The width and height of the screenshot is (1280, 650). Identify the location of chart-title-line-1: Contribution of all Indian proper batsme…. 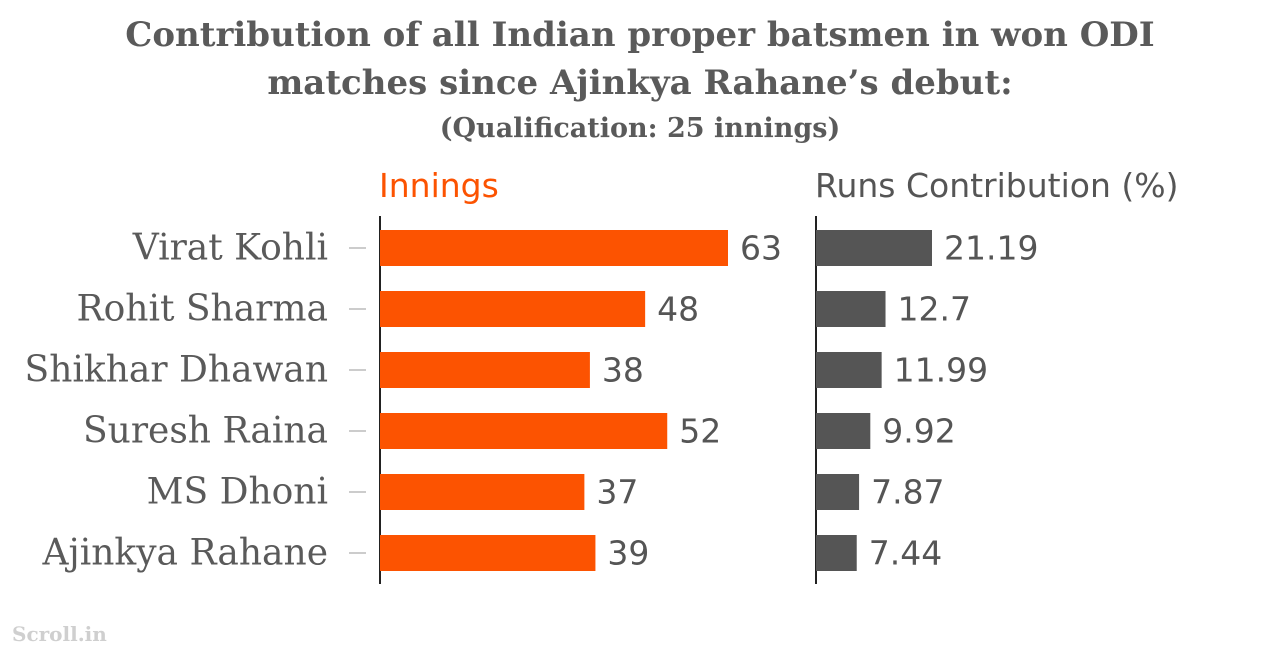
(640, 35).